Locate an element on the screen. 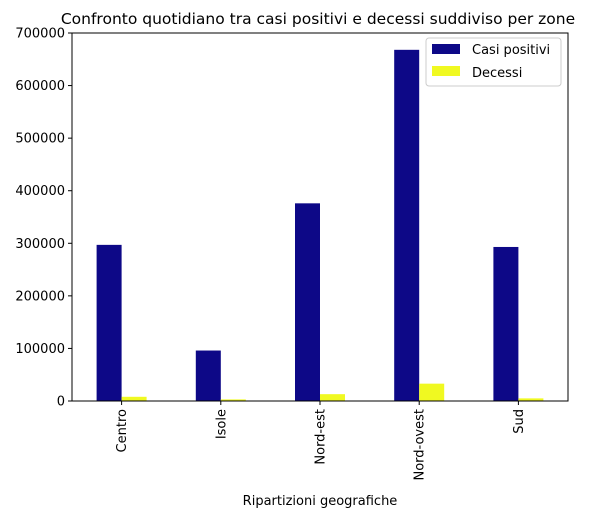 The width and height of the screenshot is (605, 517). y-tick-label: 500000 is located at coordinates (40, 139).